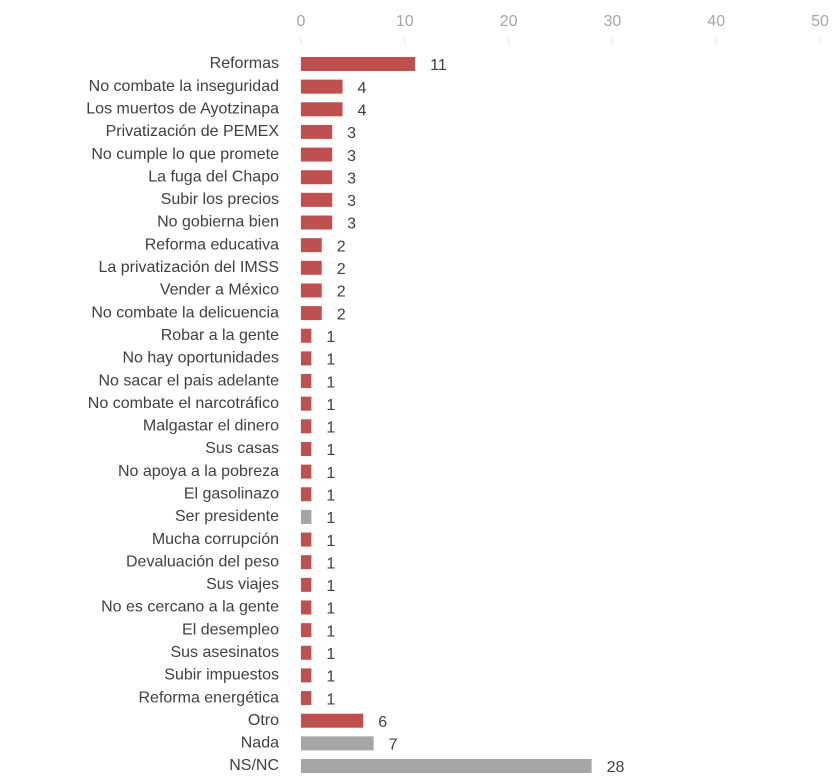  Describe the element at coordinates (185, 312) in the screenshot. I see `category-label: No combate la delicuencia` at that location.